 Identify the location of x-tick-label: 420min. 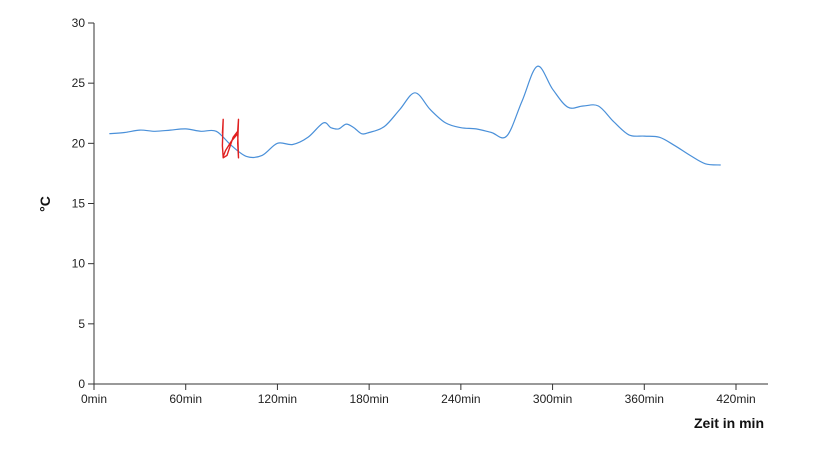
(735, 399).